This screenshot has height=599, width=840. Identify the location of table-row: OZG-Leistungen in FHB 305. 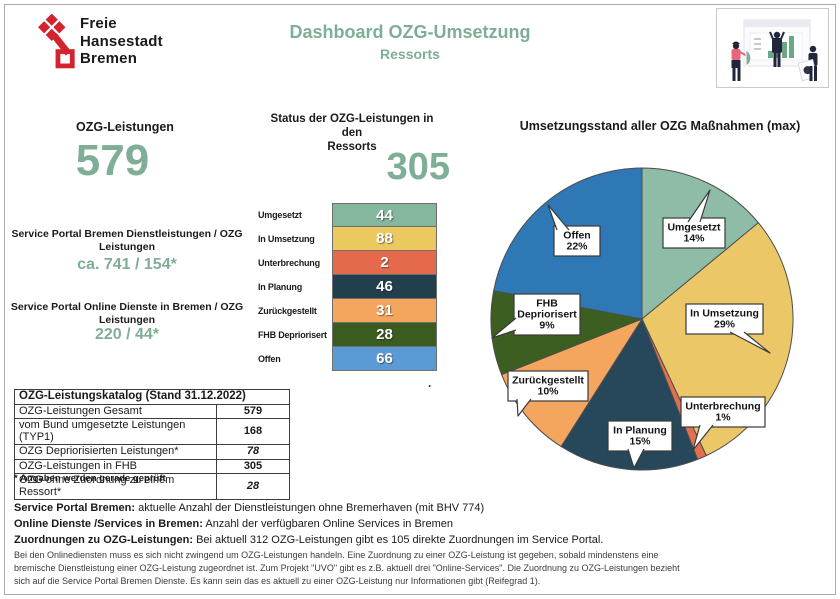
(152, 466).